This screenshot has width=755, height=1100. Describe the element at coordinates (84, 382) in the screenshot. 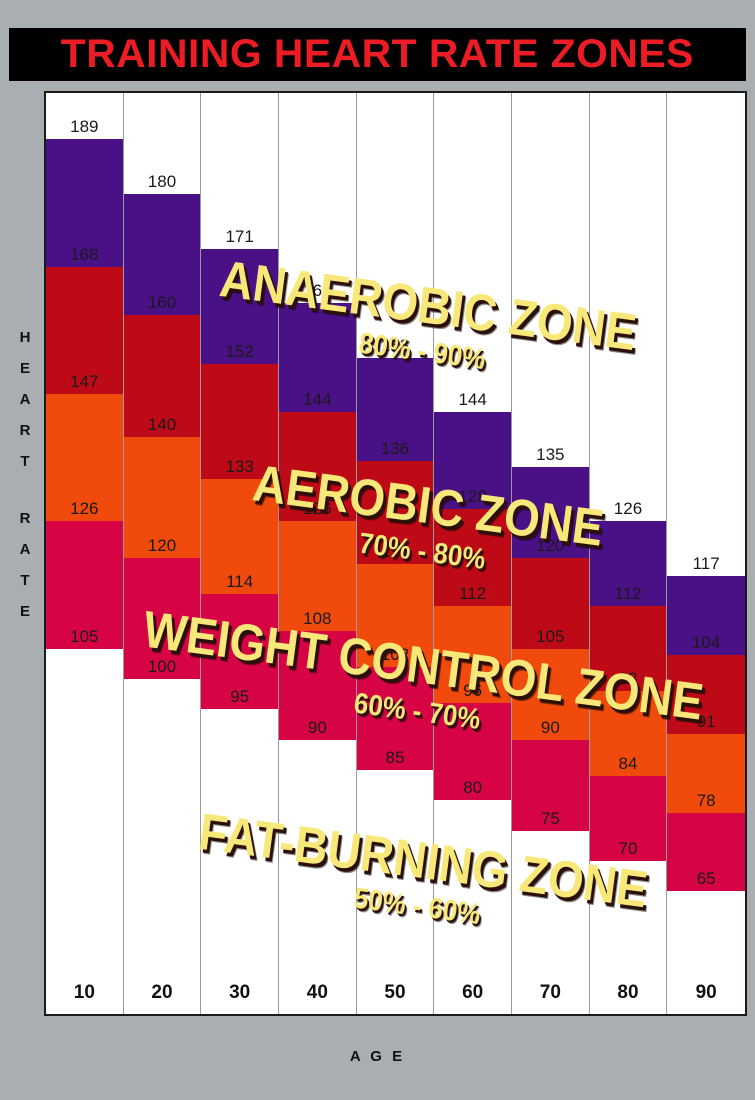

I see `hr-value-label: 147` at that location.